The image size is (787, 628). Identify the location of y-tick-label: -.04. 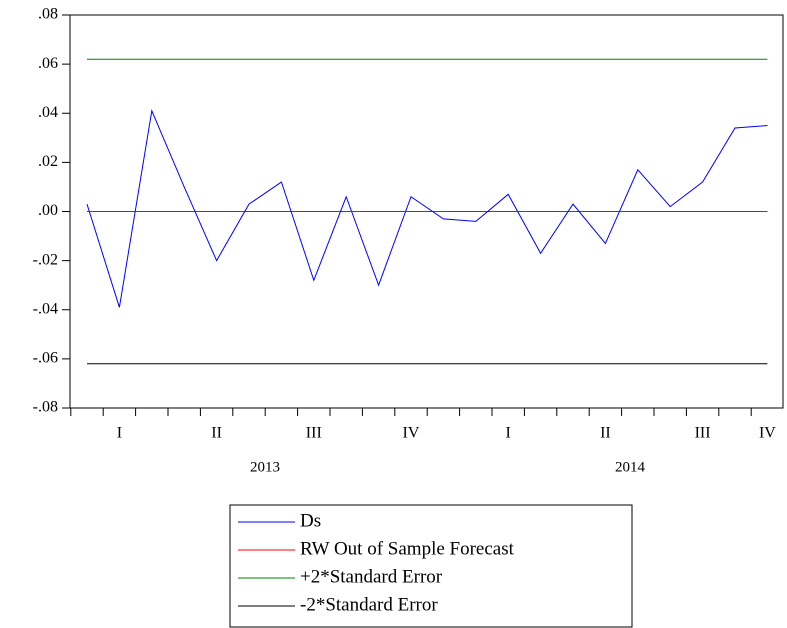
(45, 308).